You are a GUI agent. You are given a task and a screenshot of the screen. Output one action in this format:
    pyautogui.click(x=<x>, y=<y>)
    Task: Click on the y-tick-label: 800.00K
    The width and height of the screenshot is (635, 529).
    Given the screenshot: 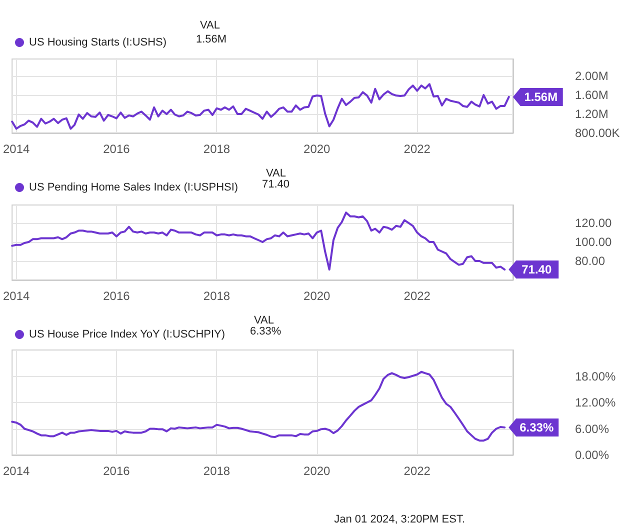 What is the action you would take?
    pyautogui.click(x=597, y=133)
    